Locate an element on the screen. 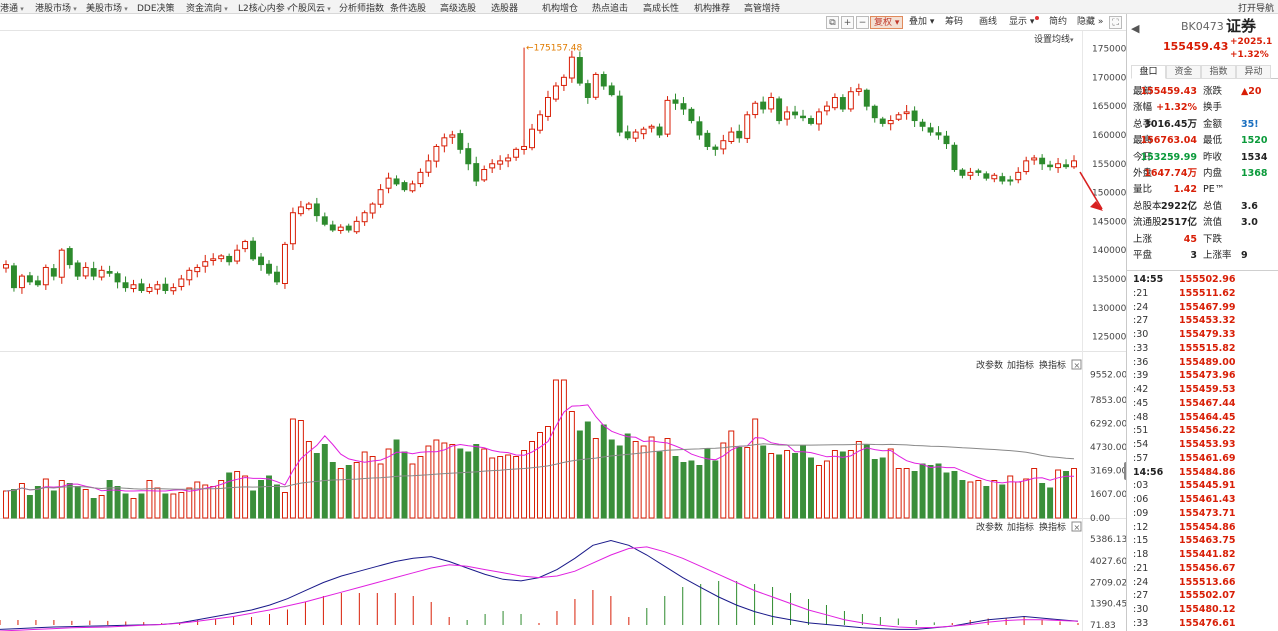  copy-icon: ⧉ is located at coordinates (832, 22).